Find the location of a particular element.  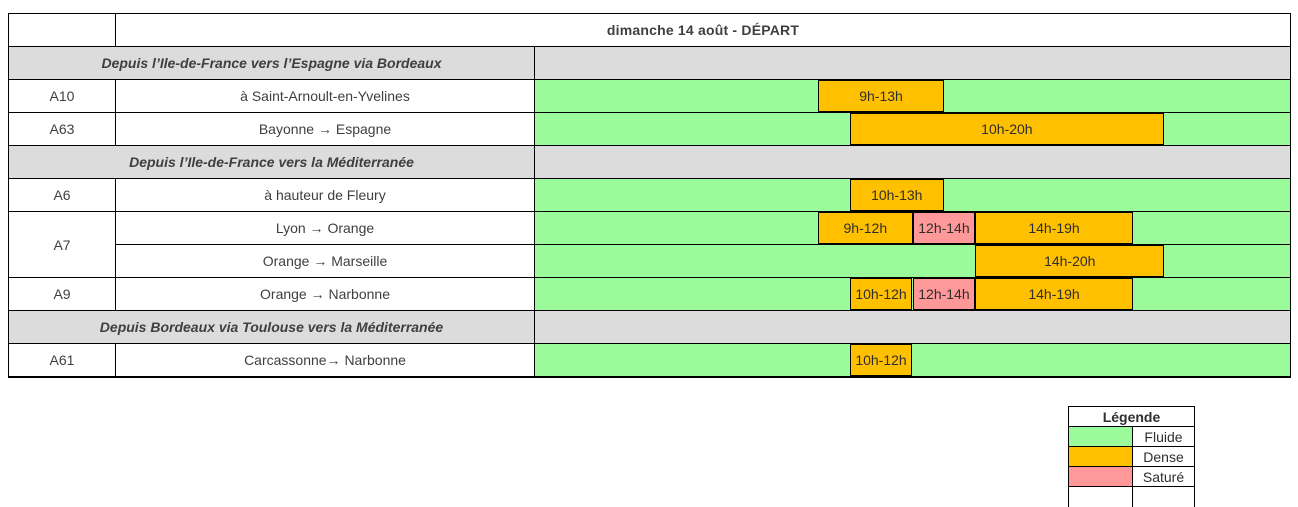

legend-row: Saturé is located at coordinates (1131, 476).